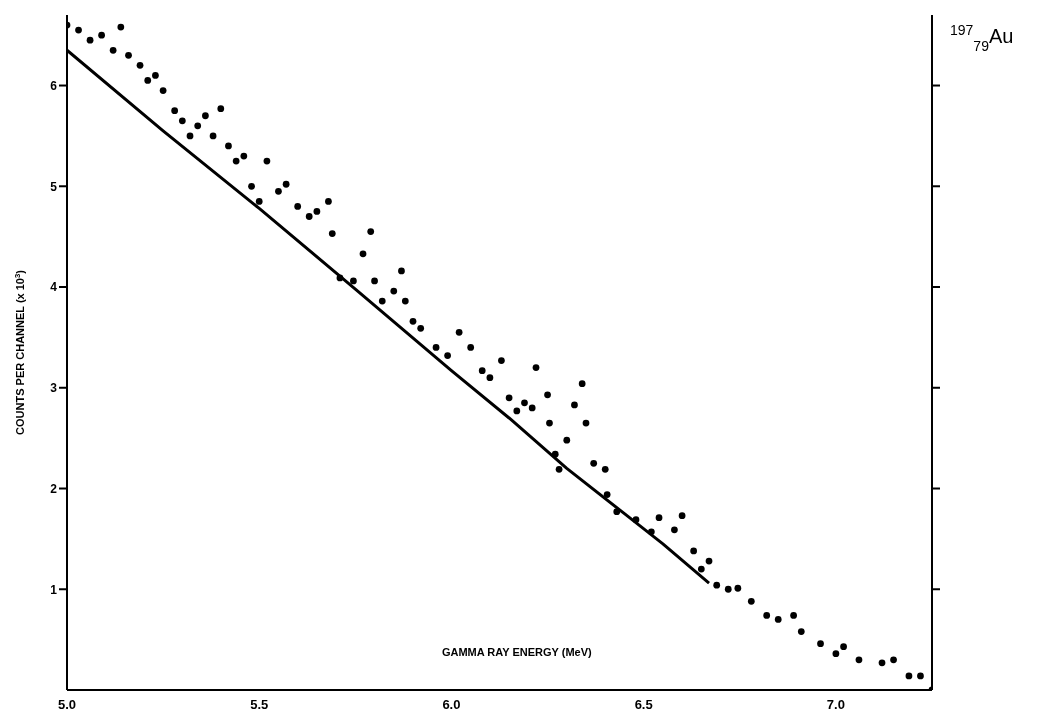 This screenshot has height=727, width=1040. What do you see at coordinates (517, 652) in the screenshot?
I see `x-axis-title: GAMMA RAY ENERGY (MeV)` at bounding box center [517, 652].